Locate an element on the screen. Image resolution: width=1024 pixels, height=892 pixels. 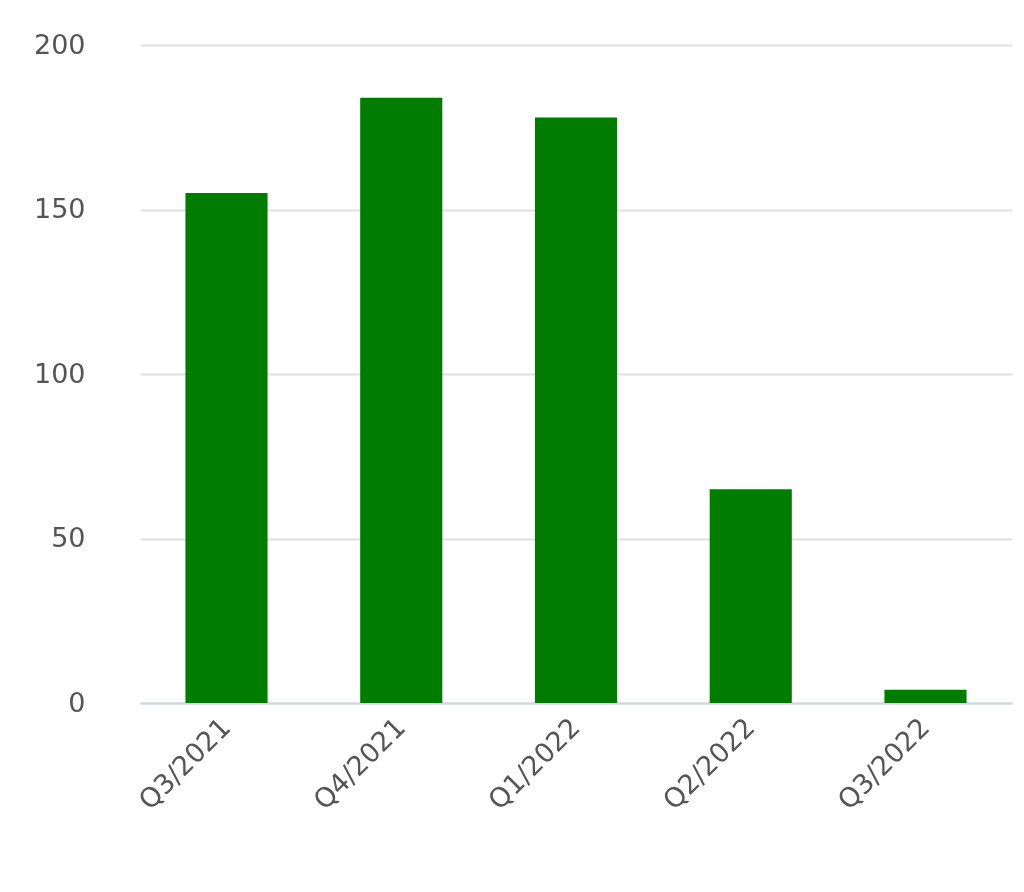
y-tick-label: 0 is located at coordinates (77, 702).